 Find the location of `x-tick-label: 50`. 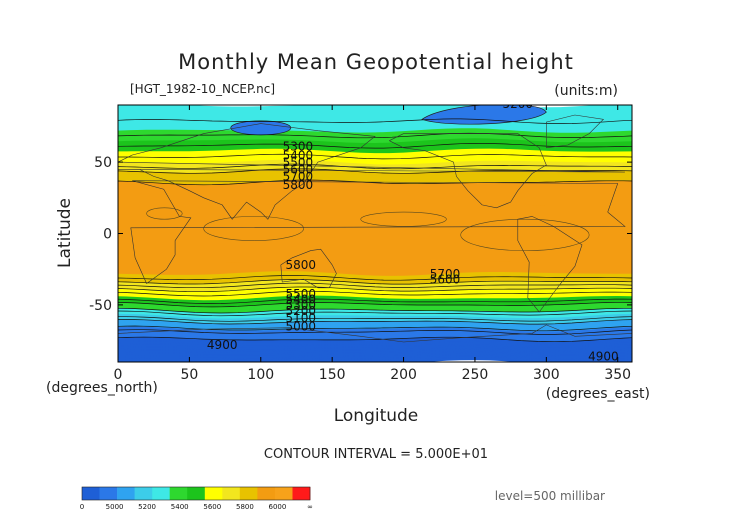

x-tick-label: 50 is located at coordinates (189, 375).